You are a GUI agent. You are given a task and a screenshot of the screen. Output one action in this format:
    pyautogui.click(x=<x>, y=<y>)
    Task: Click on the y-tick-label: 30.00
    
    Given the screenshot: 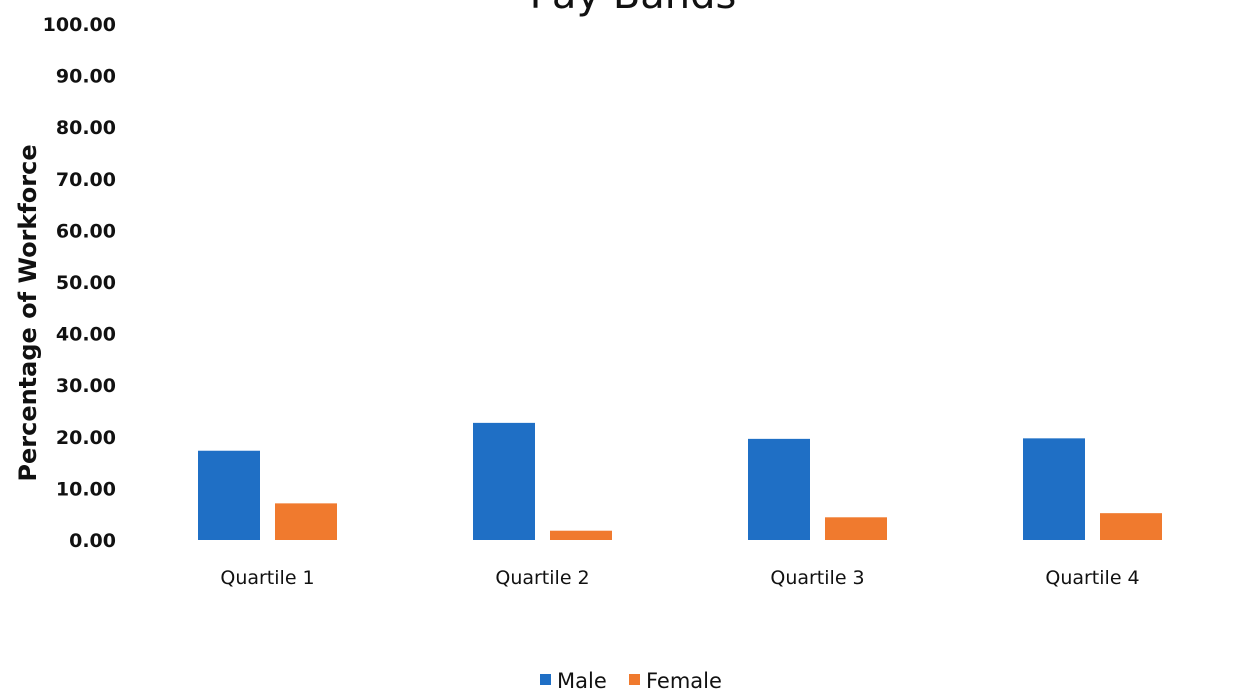 What is the action you would take?
    pyautogui.click(x=86, y=386)
    